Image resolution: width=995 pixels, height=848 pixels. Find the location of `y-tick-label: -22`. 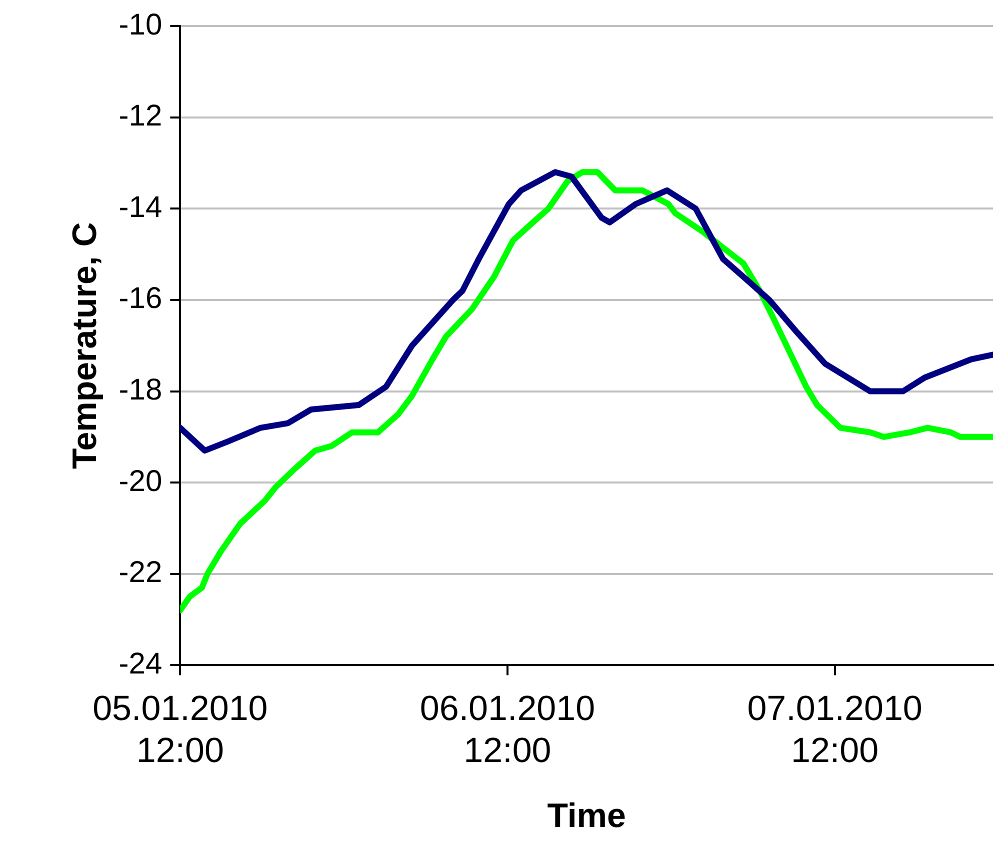

y-tick-label: -22 is located at coordinates (140, 573).